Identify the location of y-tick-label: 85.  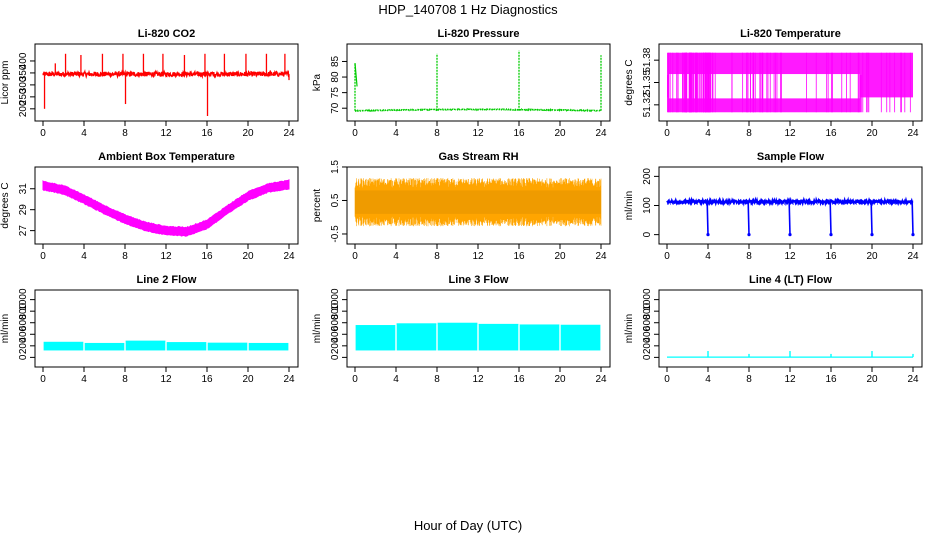
(335, 61).